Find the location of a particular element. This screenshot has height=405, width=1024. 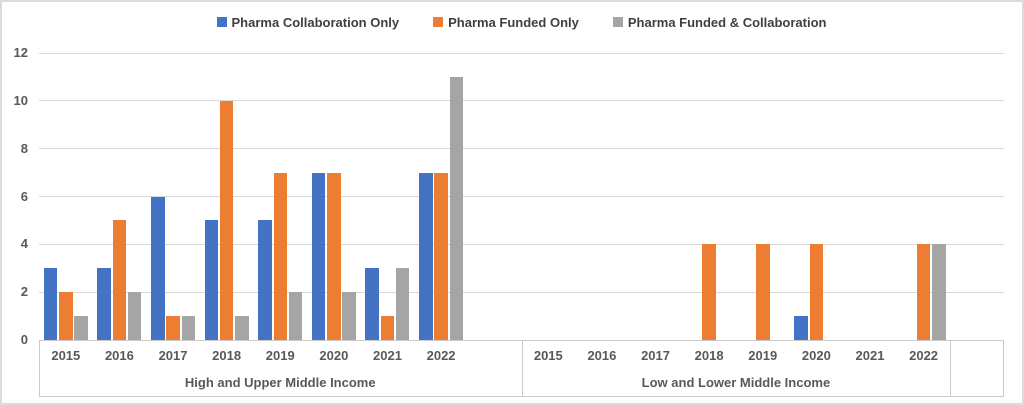

bar-pharma-funded-collaboration-2022-group1 is located at coordinates (456, 208).